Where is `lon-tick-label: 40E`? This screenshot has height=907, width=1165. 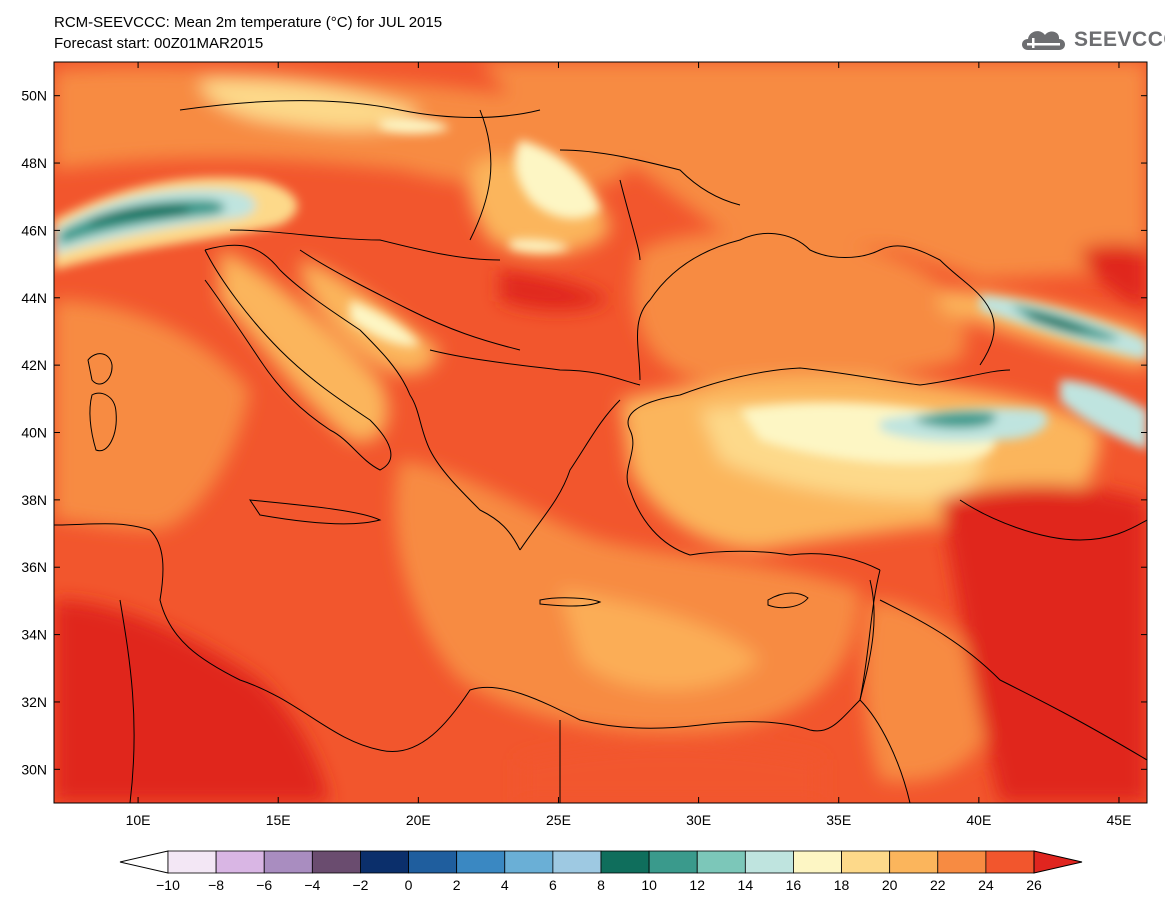
lon-tick-label: 40E is located at coordinates (978, 820).